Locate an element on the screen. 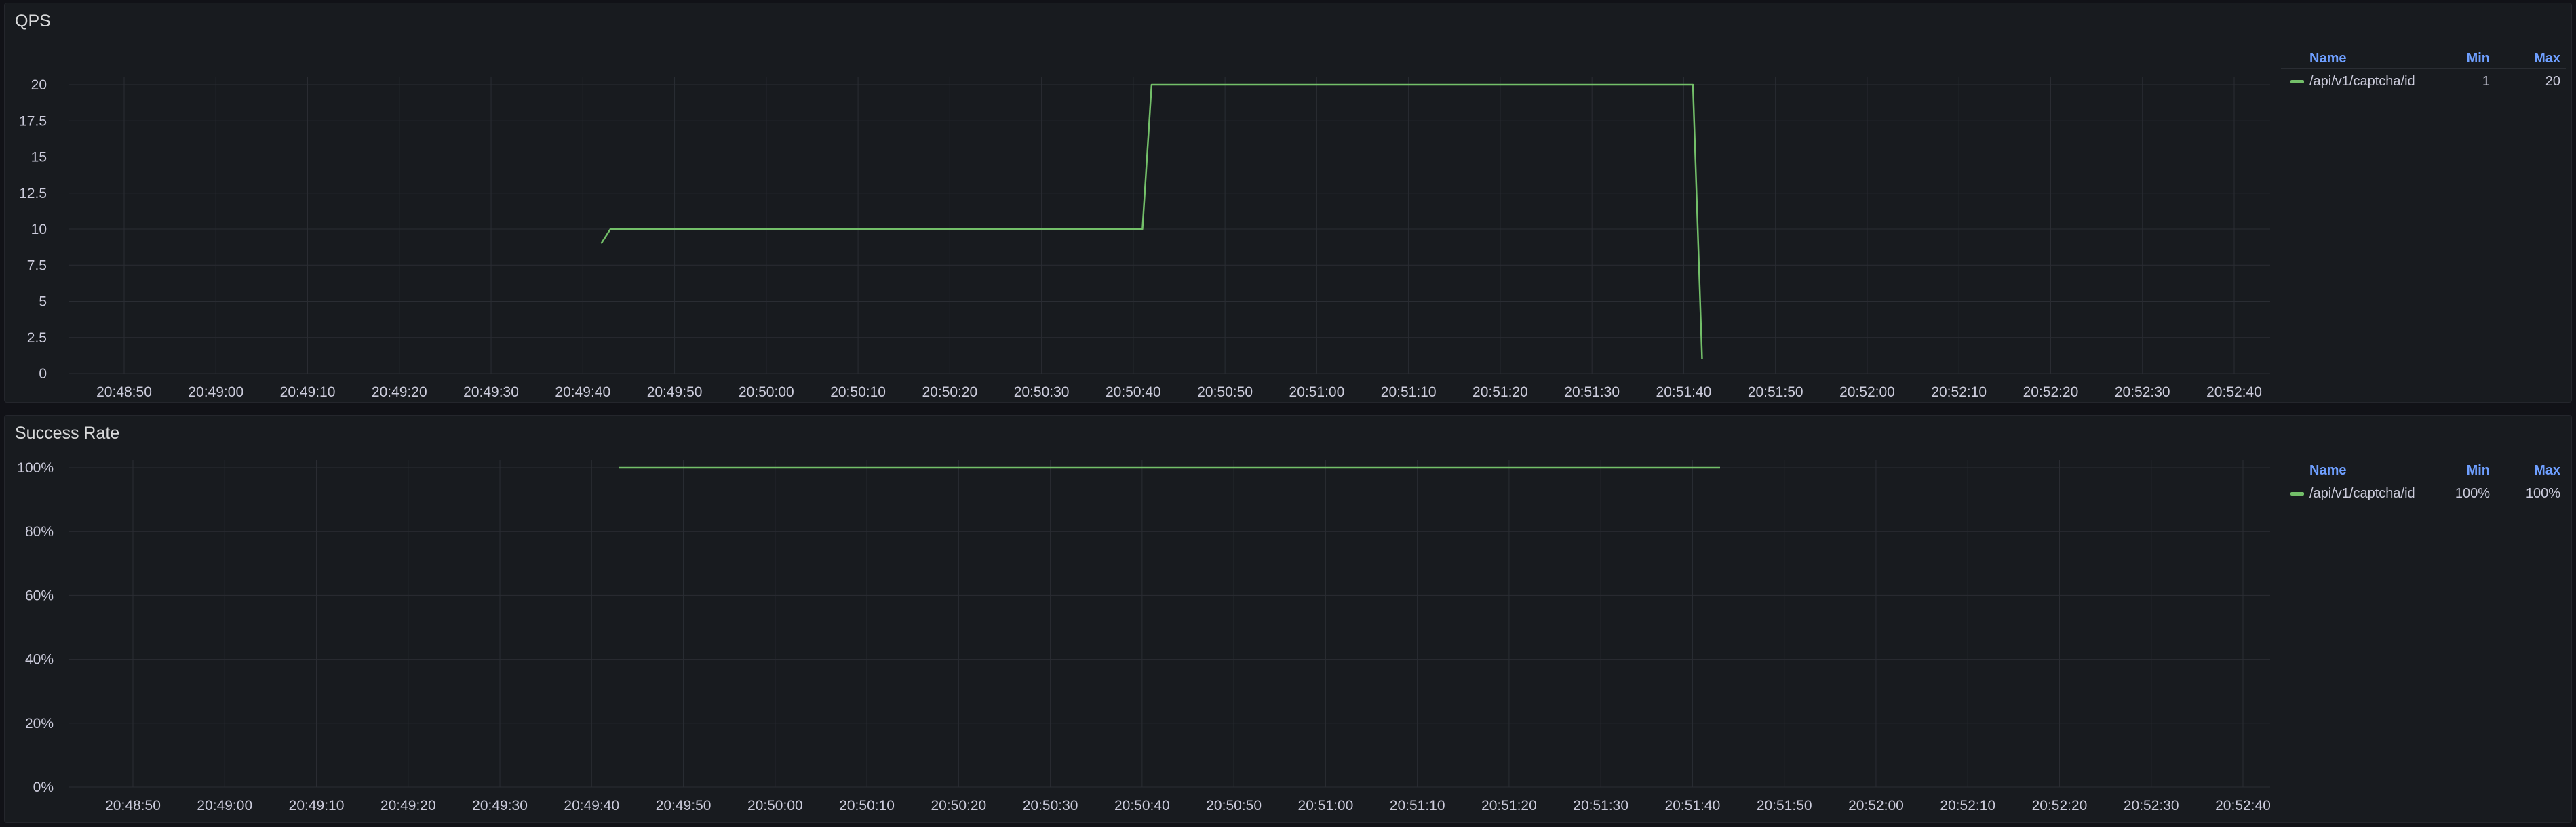 This screenshot has width=2576, height=827. legend-series-min: 1 is located at coordinates (2486, 81).